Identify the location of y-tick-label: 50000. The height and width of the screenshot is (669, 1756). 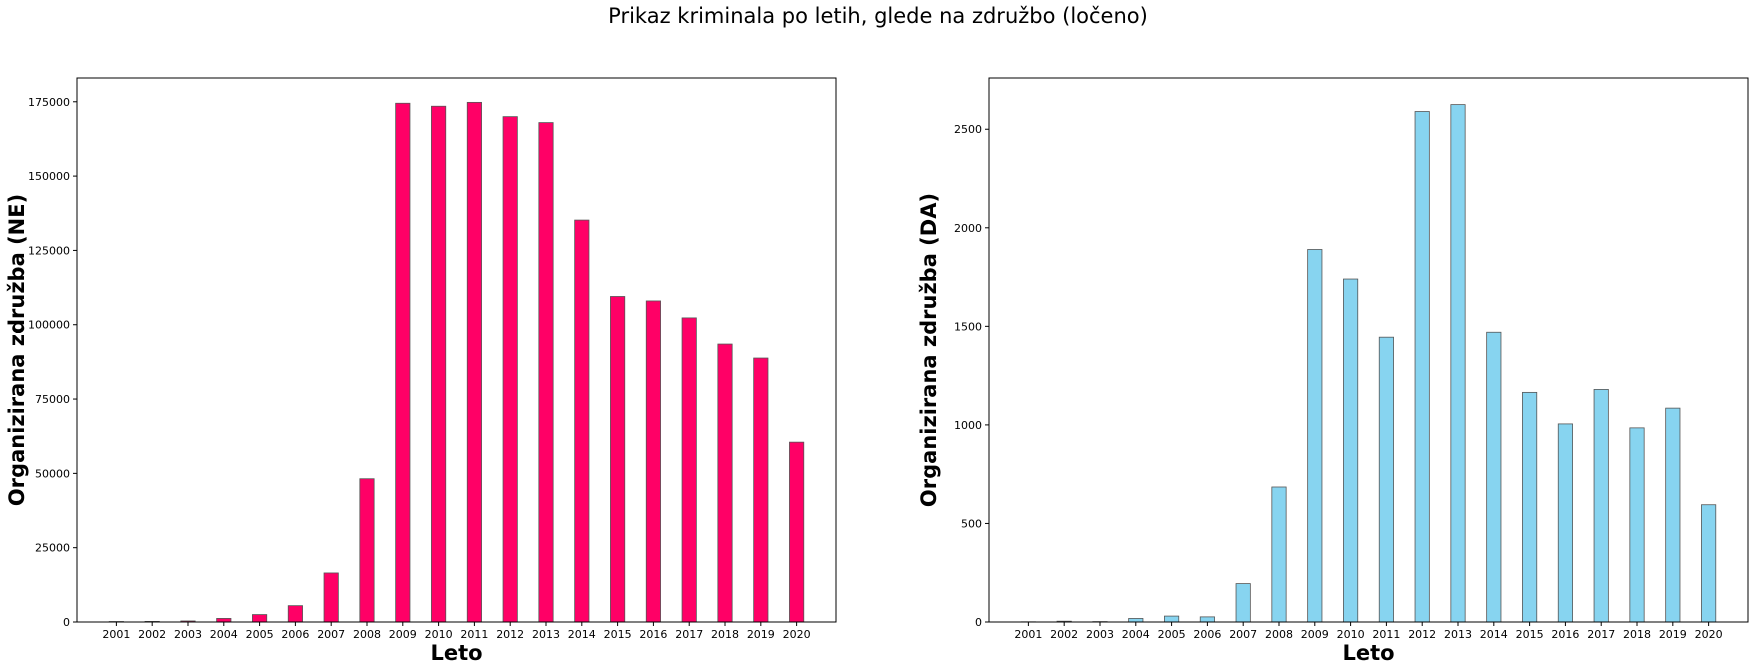
(52, 473).